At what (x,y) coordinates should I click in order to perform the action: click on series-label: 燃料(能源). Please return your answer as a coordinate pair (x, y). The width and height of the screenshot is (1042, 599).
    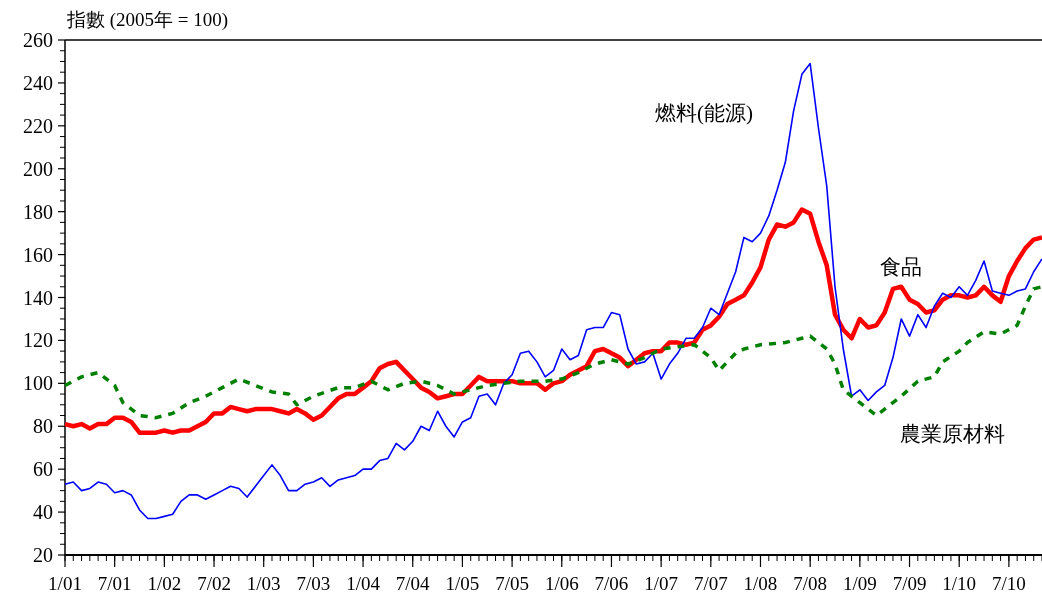
    Looking at the image, I should click on (704, 113).